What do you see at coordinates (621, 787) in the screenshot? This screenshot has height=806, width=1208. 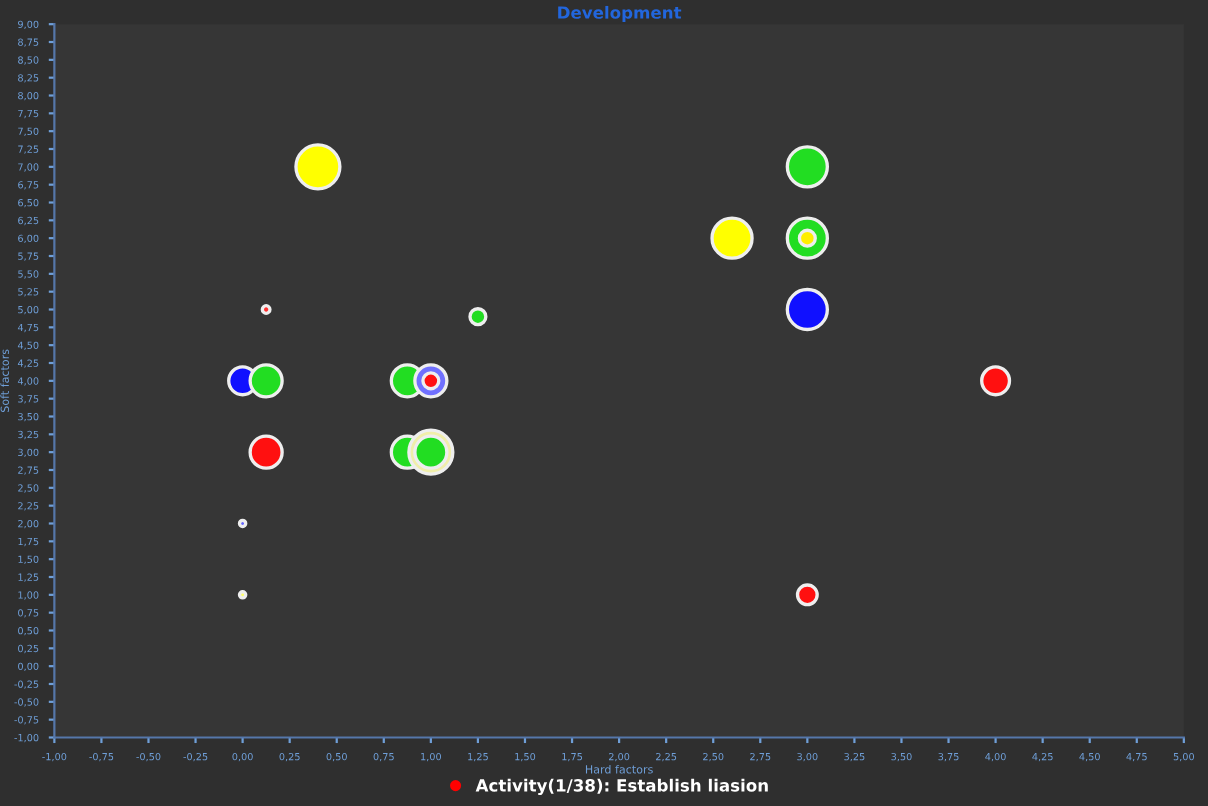 I see `legend-label: Activity(1/38): Establish liasion` at bounding box center [621, 787].